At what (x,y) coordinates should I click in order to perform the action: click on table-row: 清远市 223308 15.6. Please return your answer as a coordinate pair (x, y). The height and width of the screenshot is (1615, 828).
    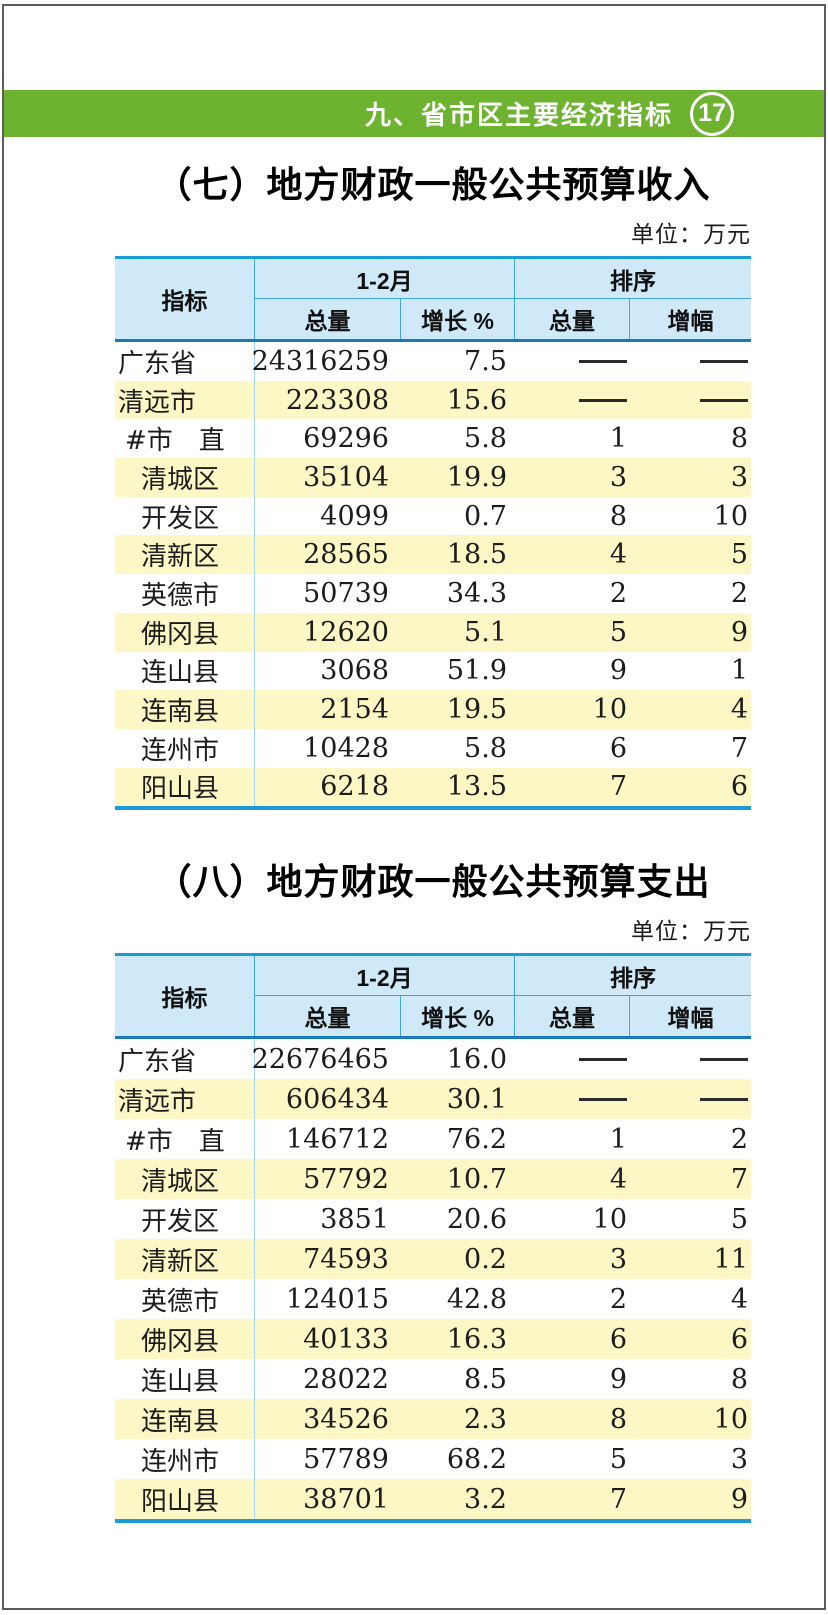
    Looking at the image, I should click on (433, 400).